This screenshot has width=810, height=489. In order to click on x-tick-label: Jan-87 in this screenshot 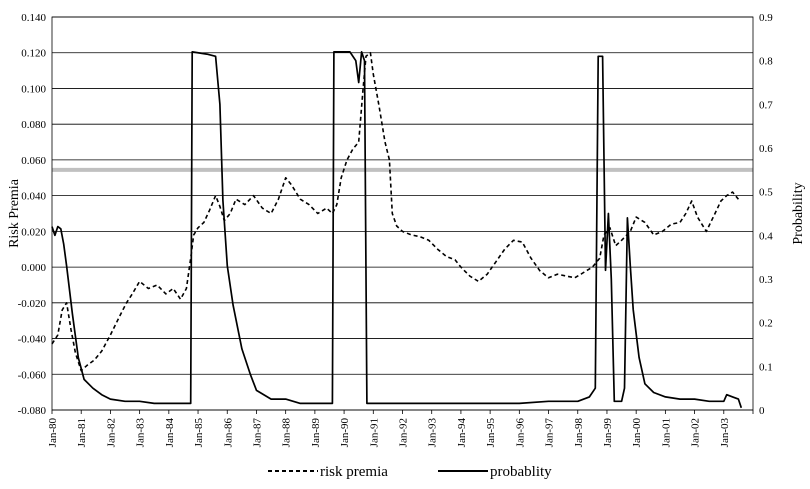, I will do `click(257, 433)`.